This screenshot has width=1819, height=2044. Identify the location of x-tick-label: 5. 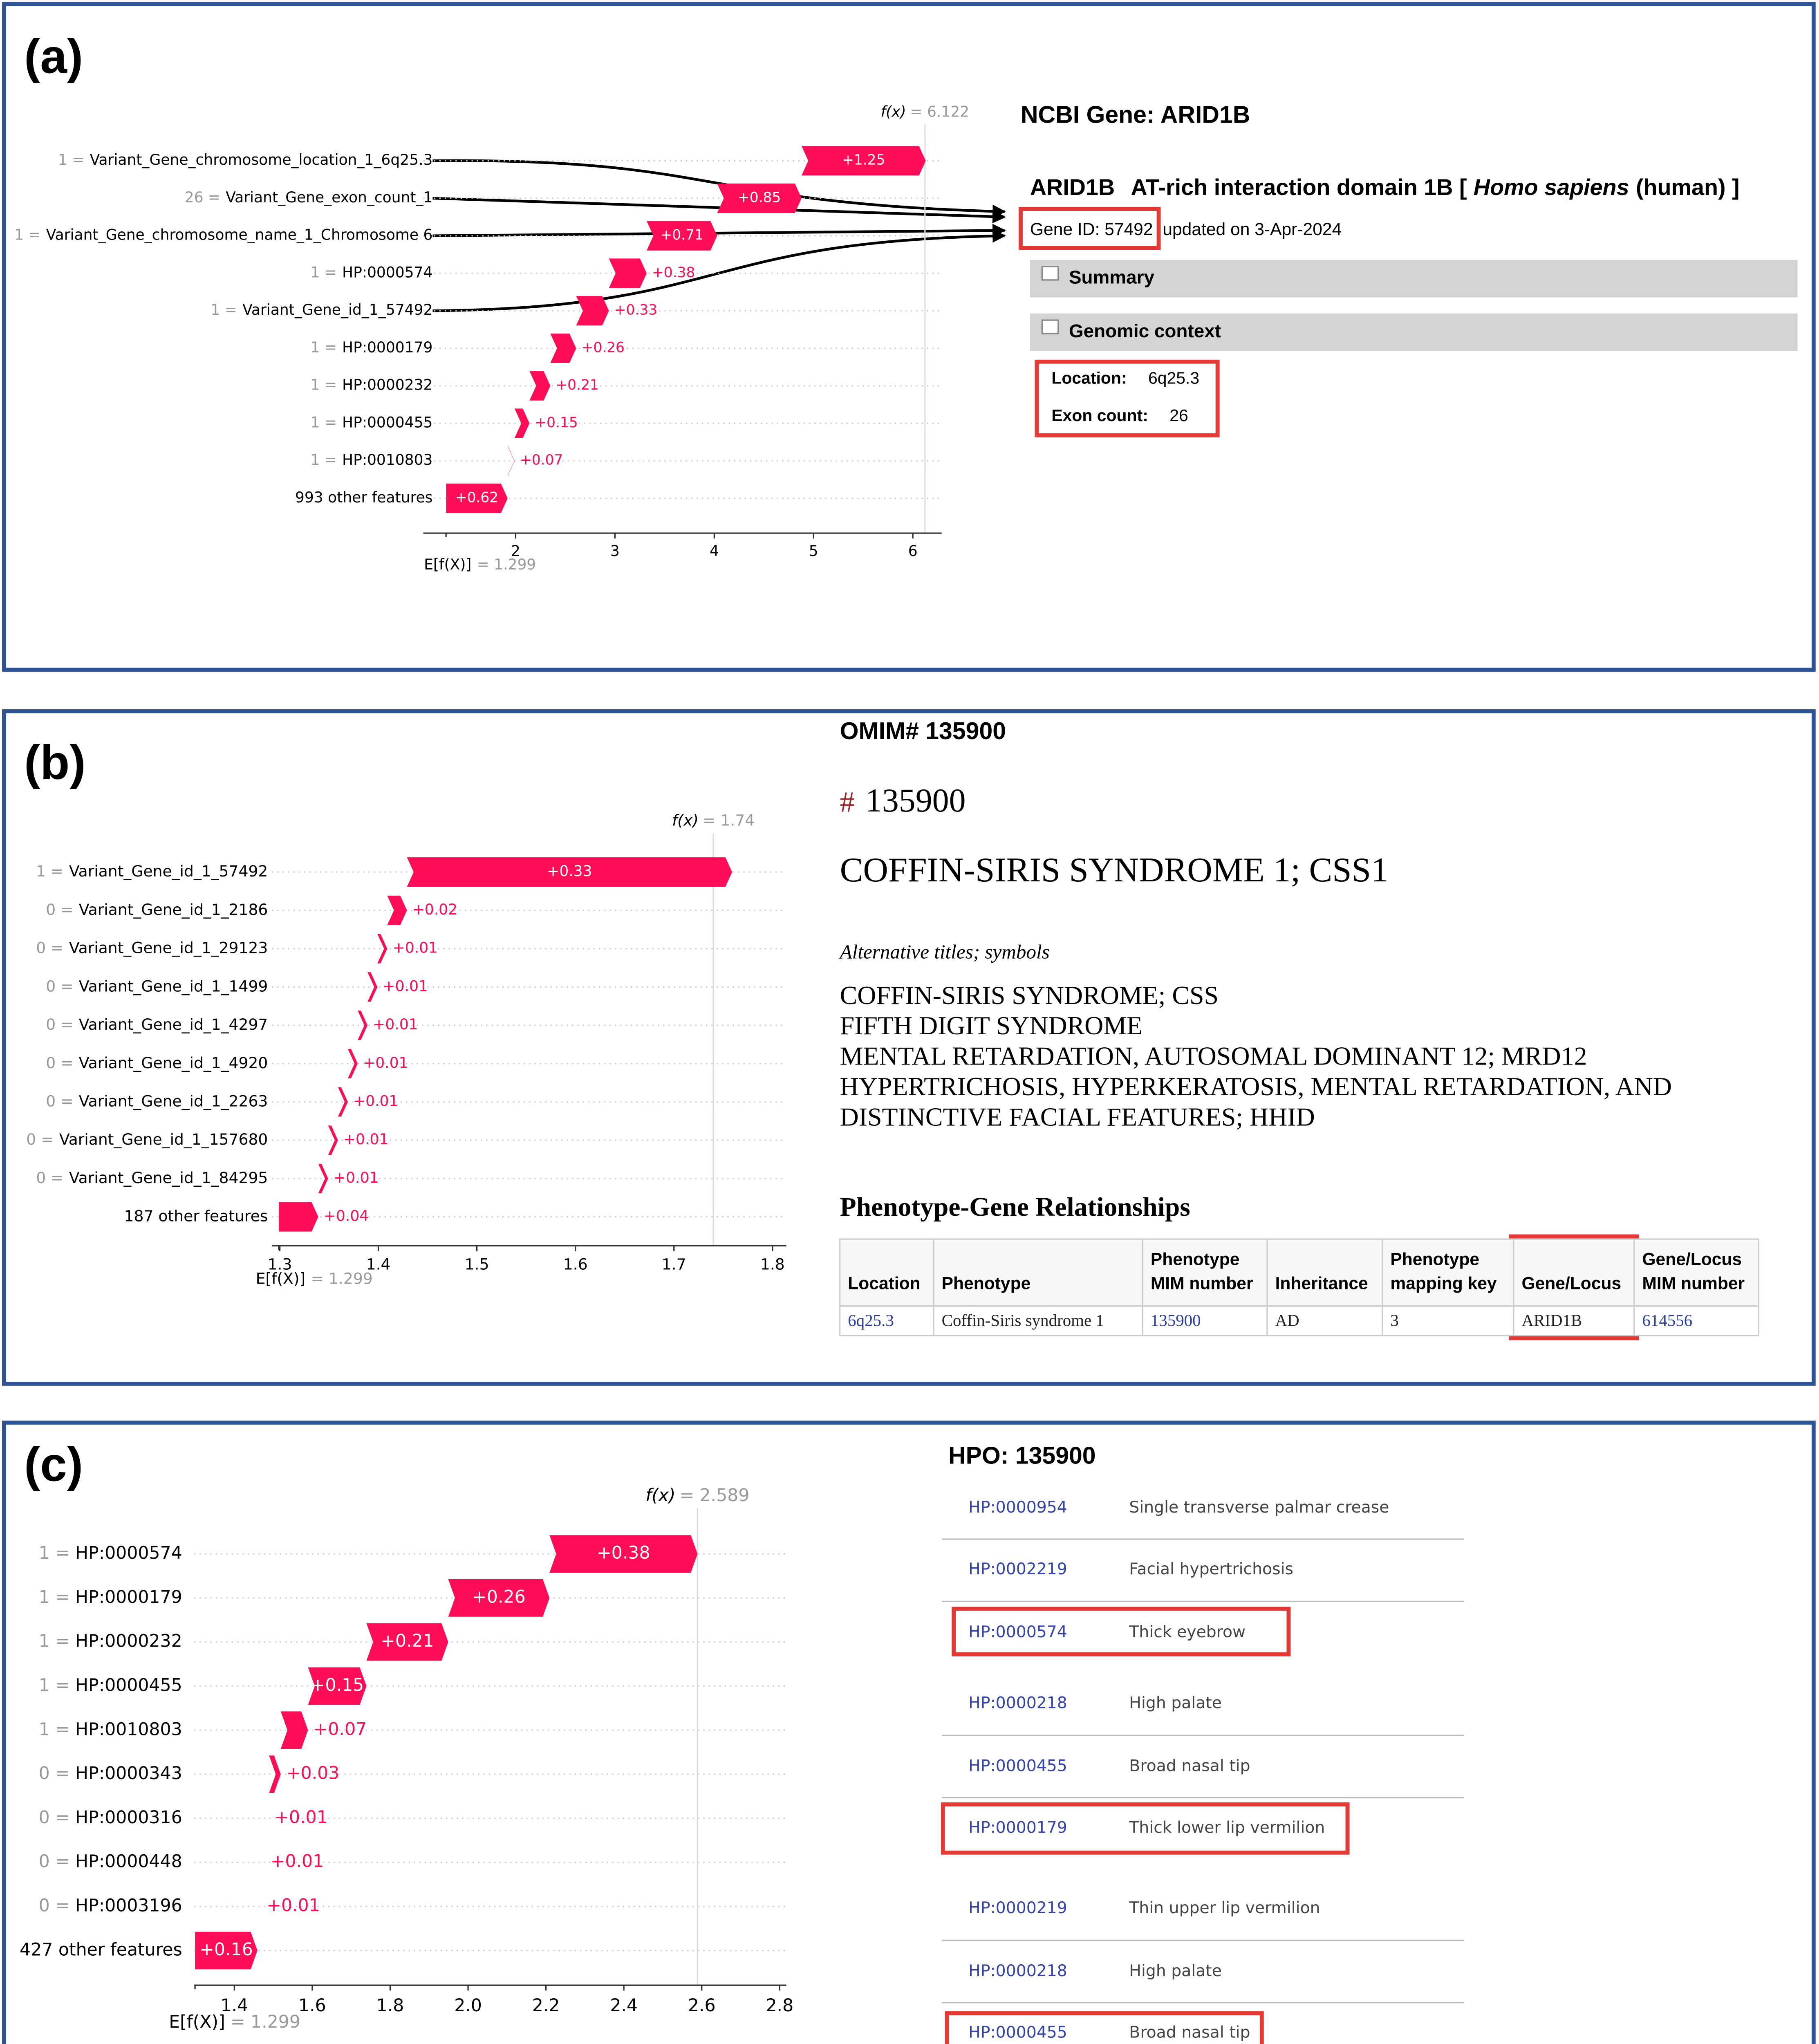
(813, 551).